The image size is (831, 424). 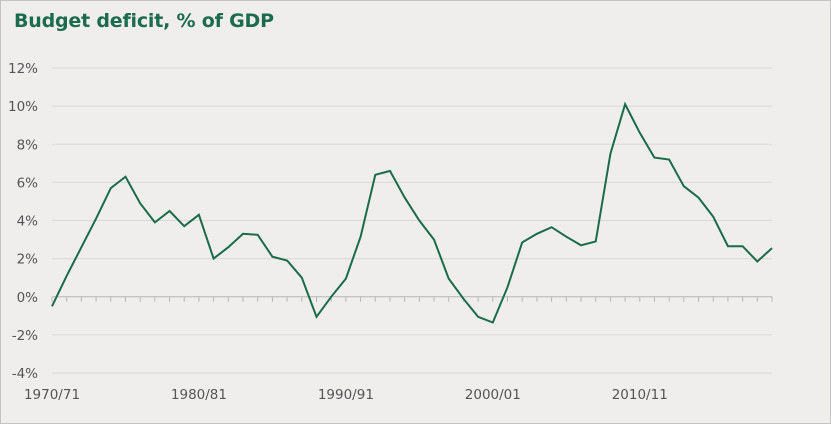 What do you see at coordinates (640, 395) in the screenshot?
I see `x-tick-label: 2010/11` at bounding box center [640, 395].